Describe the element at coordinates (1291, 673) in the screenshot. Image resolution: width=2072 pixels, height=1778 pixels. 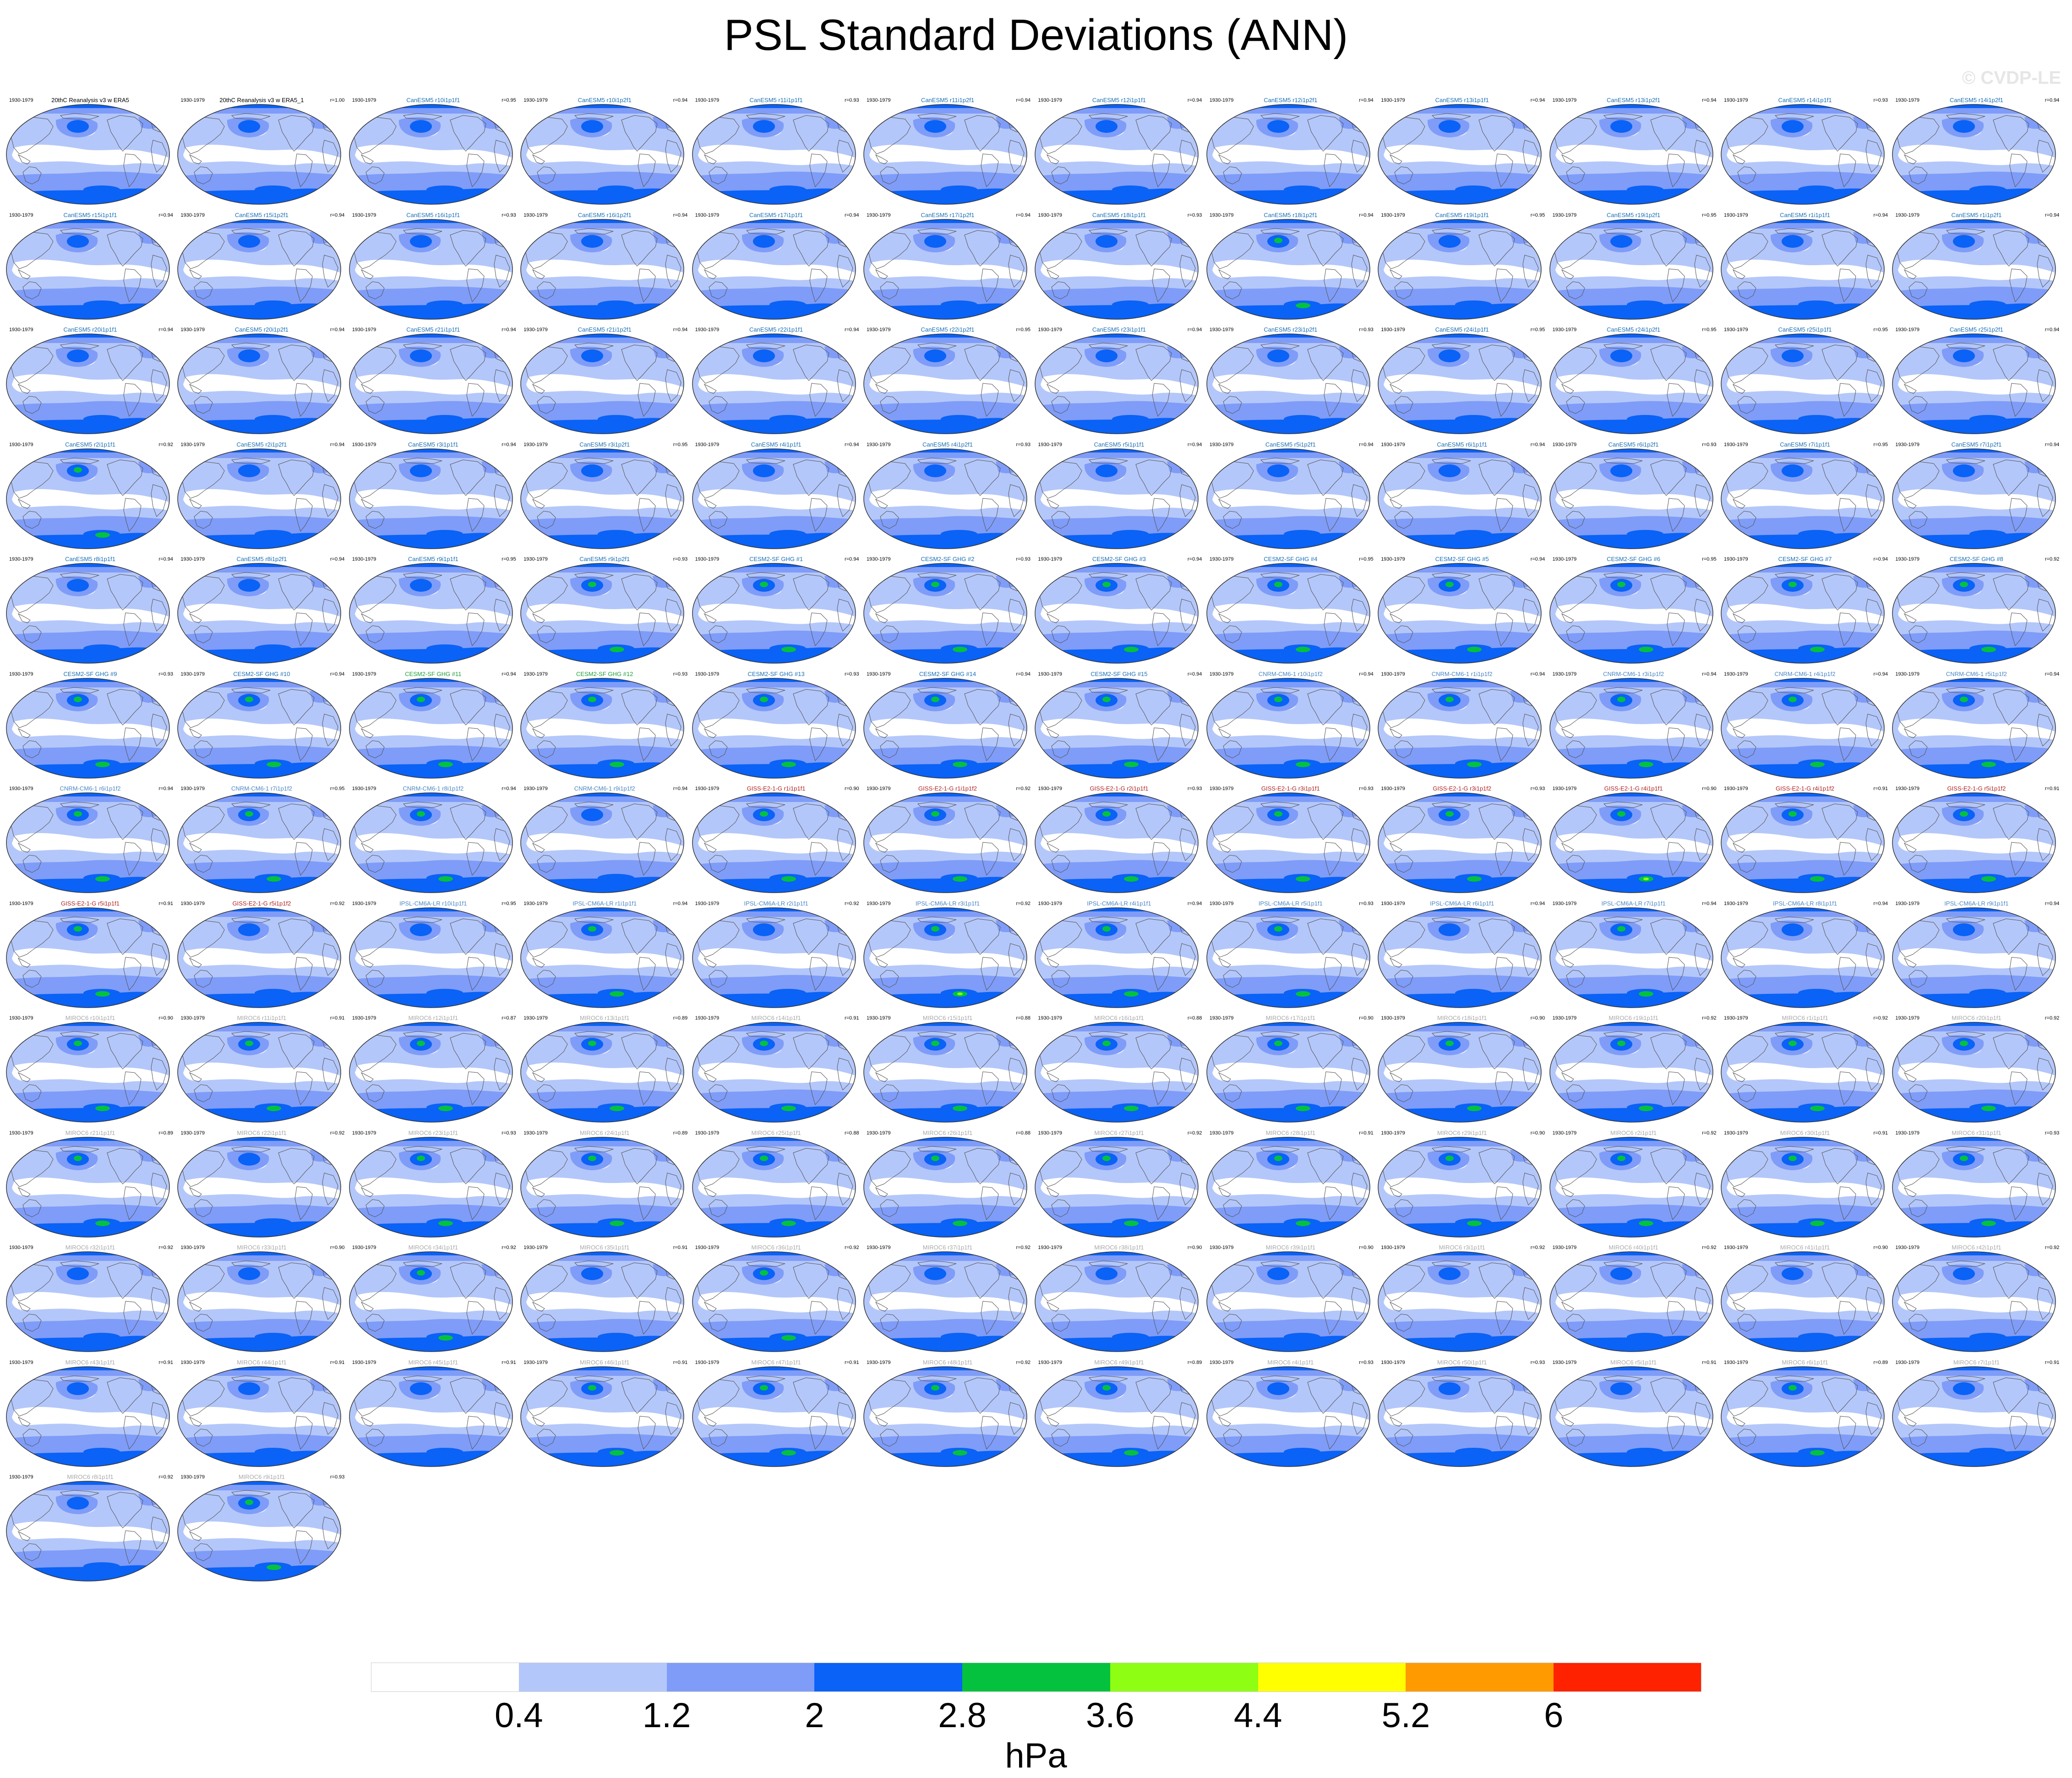
I see `panel-dataset-name: CNRM-CM6-1 r10i1p1f2` at that location.